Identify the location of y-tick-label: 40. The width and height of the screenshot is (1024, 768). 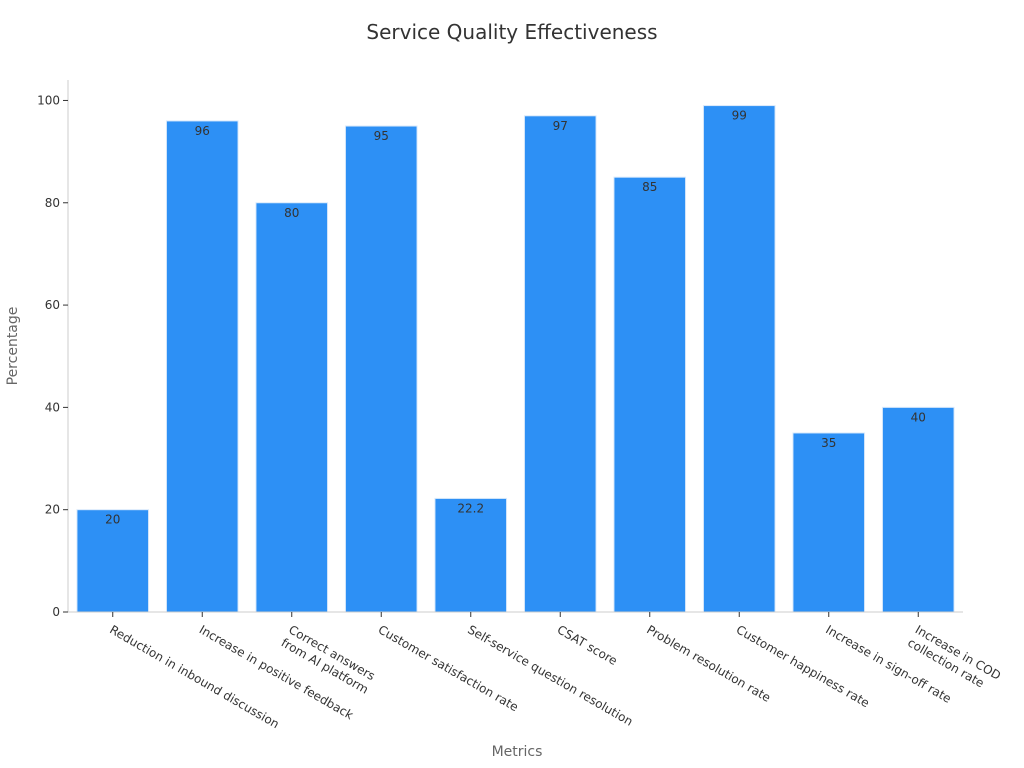
(52, 407).